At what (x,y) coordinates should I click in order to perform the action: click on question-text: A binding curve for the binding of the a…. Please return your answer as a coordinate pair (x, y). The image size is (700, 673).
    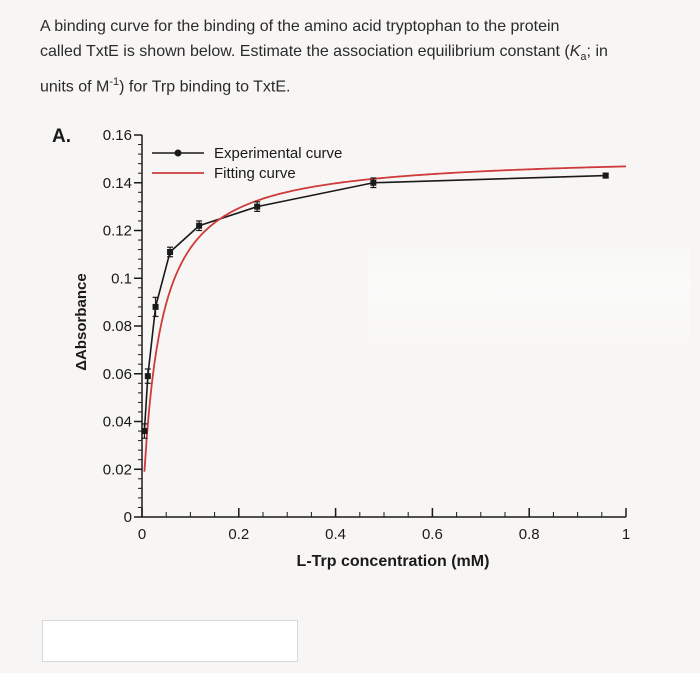
    Looking at the image, I should click on (360, 57).